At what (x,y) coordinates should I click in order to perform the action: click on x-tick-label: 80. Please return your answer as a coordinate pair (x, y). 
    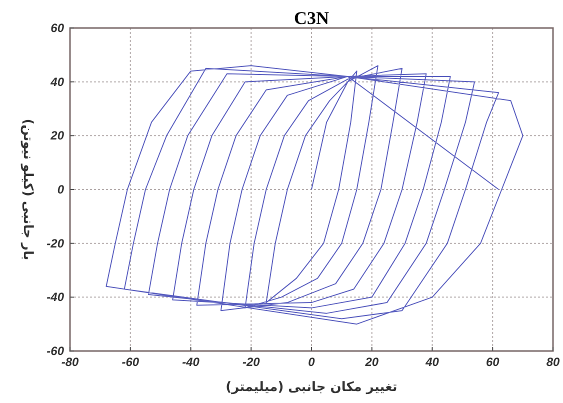
    Looking at the image, I should click on (553, 362).